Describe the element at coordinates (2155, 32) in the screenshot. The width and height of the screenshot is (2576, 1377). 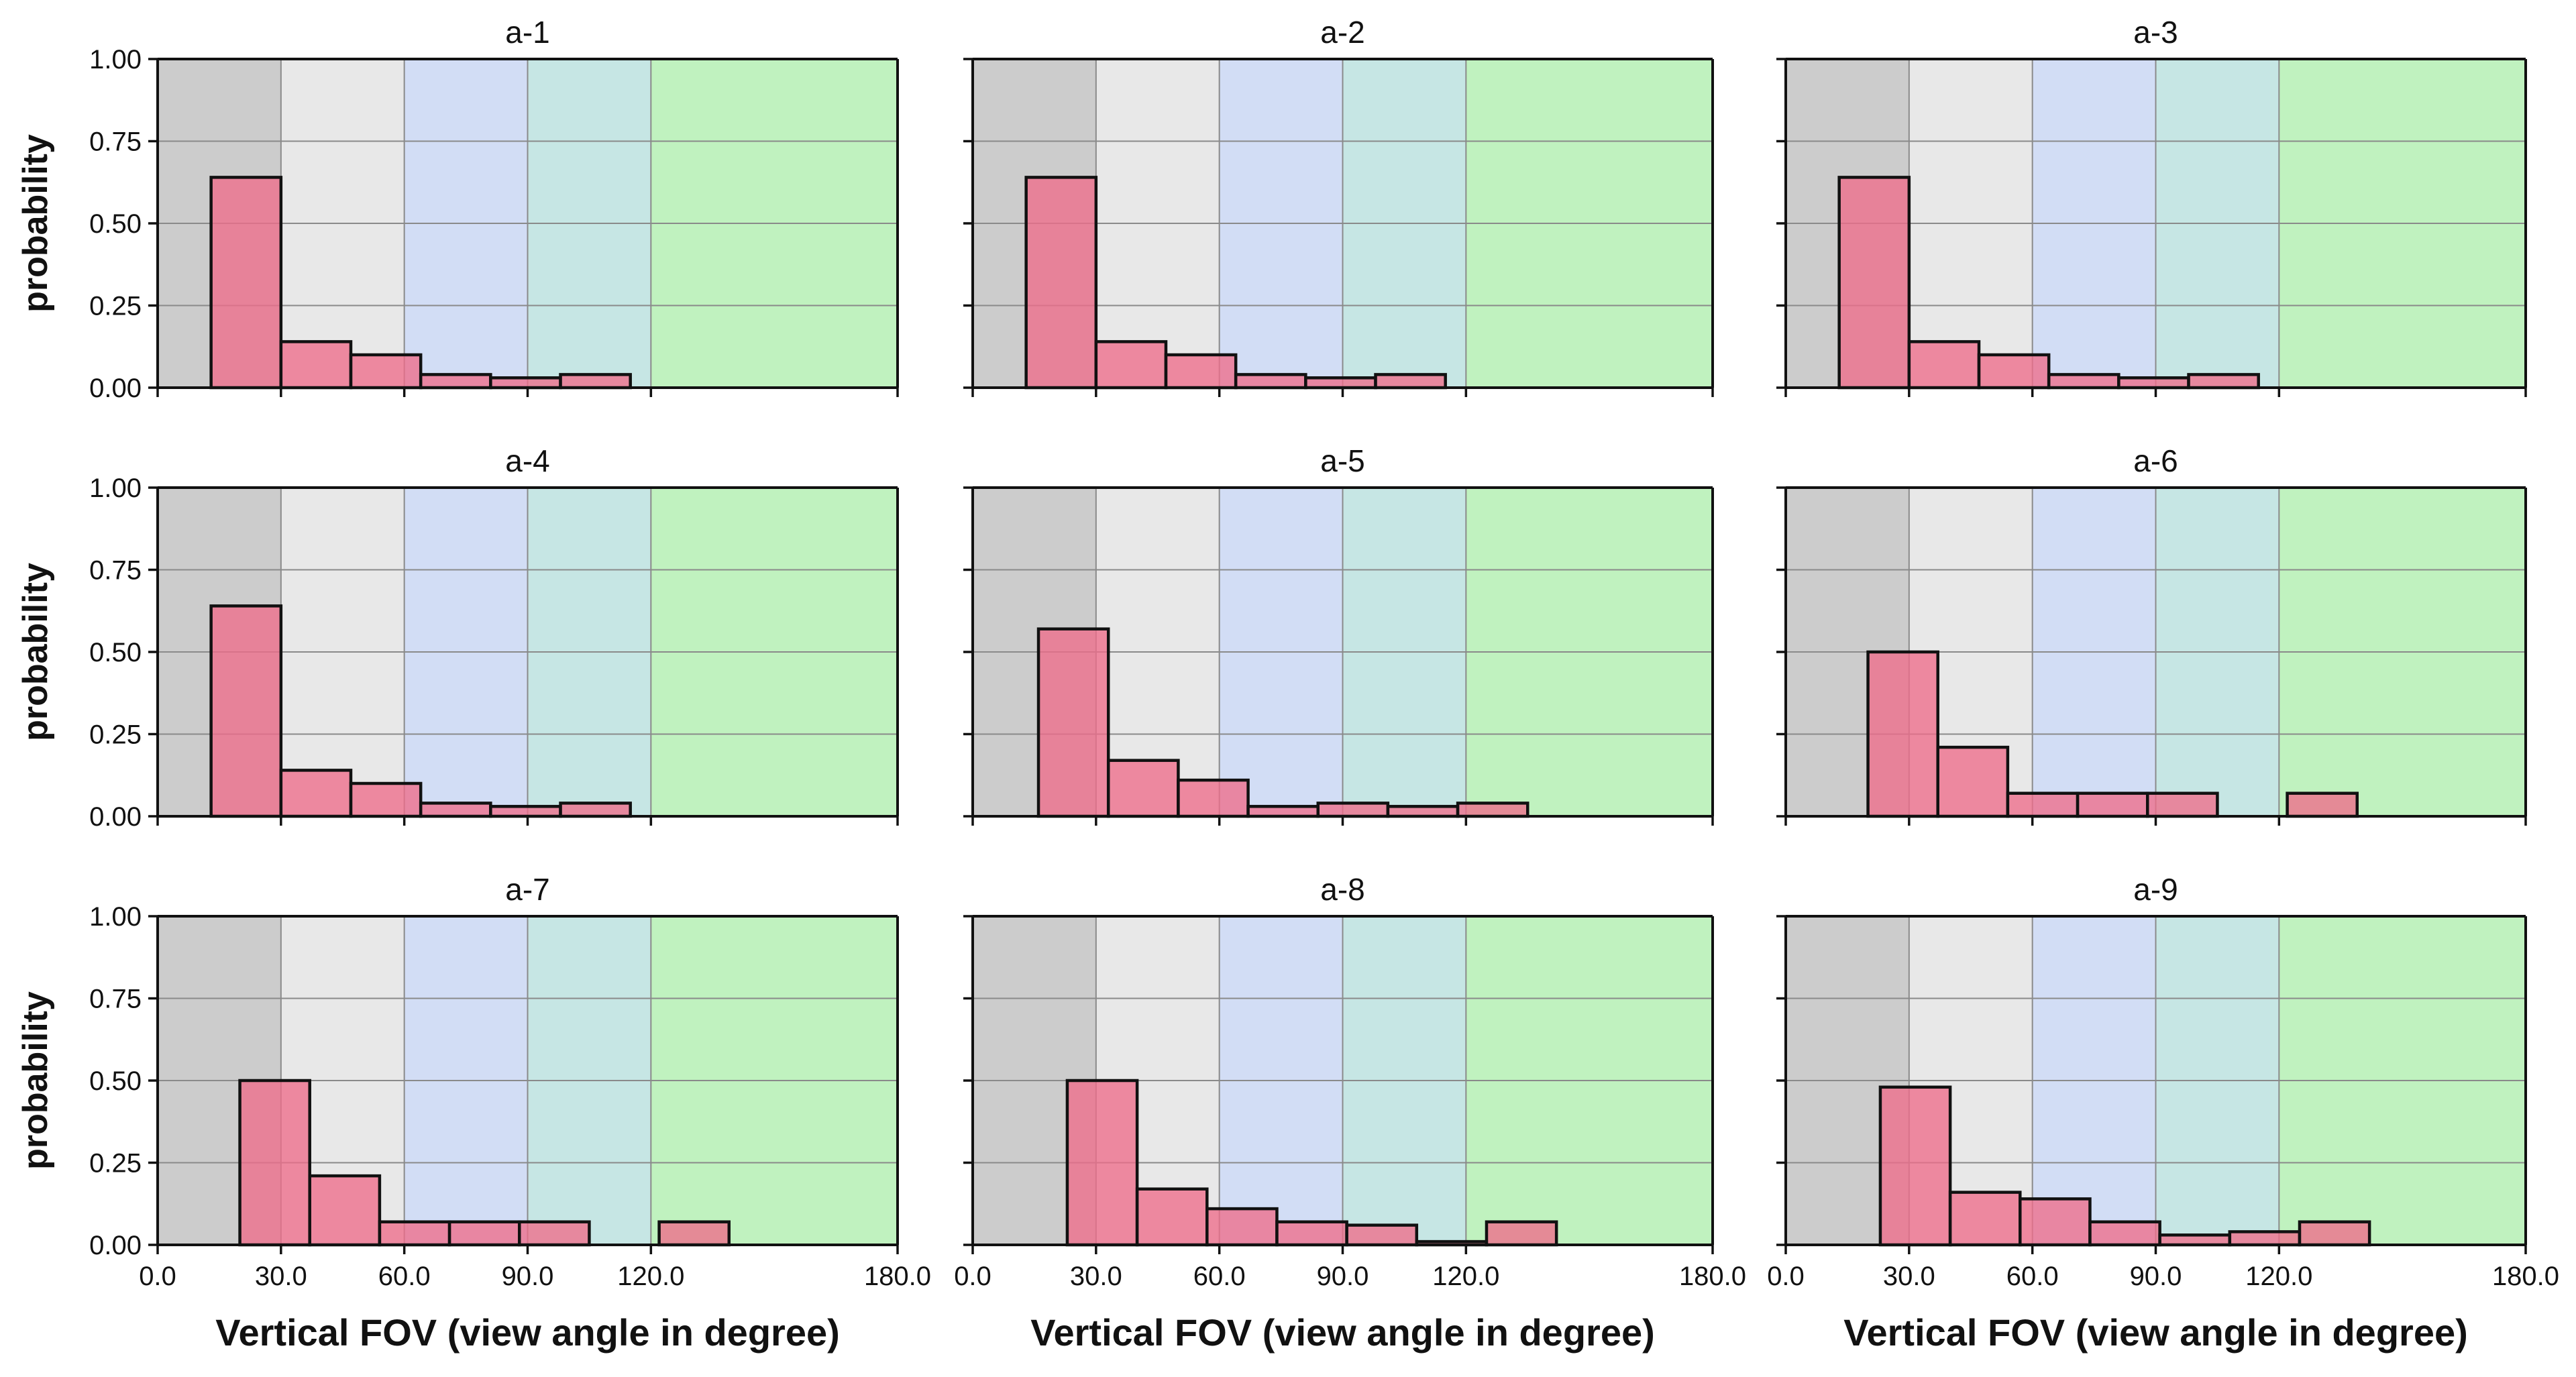
I see `panel-title: a-3` at that location.